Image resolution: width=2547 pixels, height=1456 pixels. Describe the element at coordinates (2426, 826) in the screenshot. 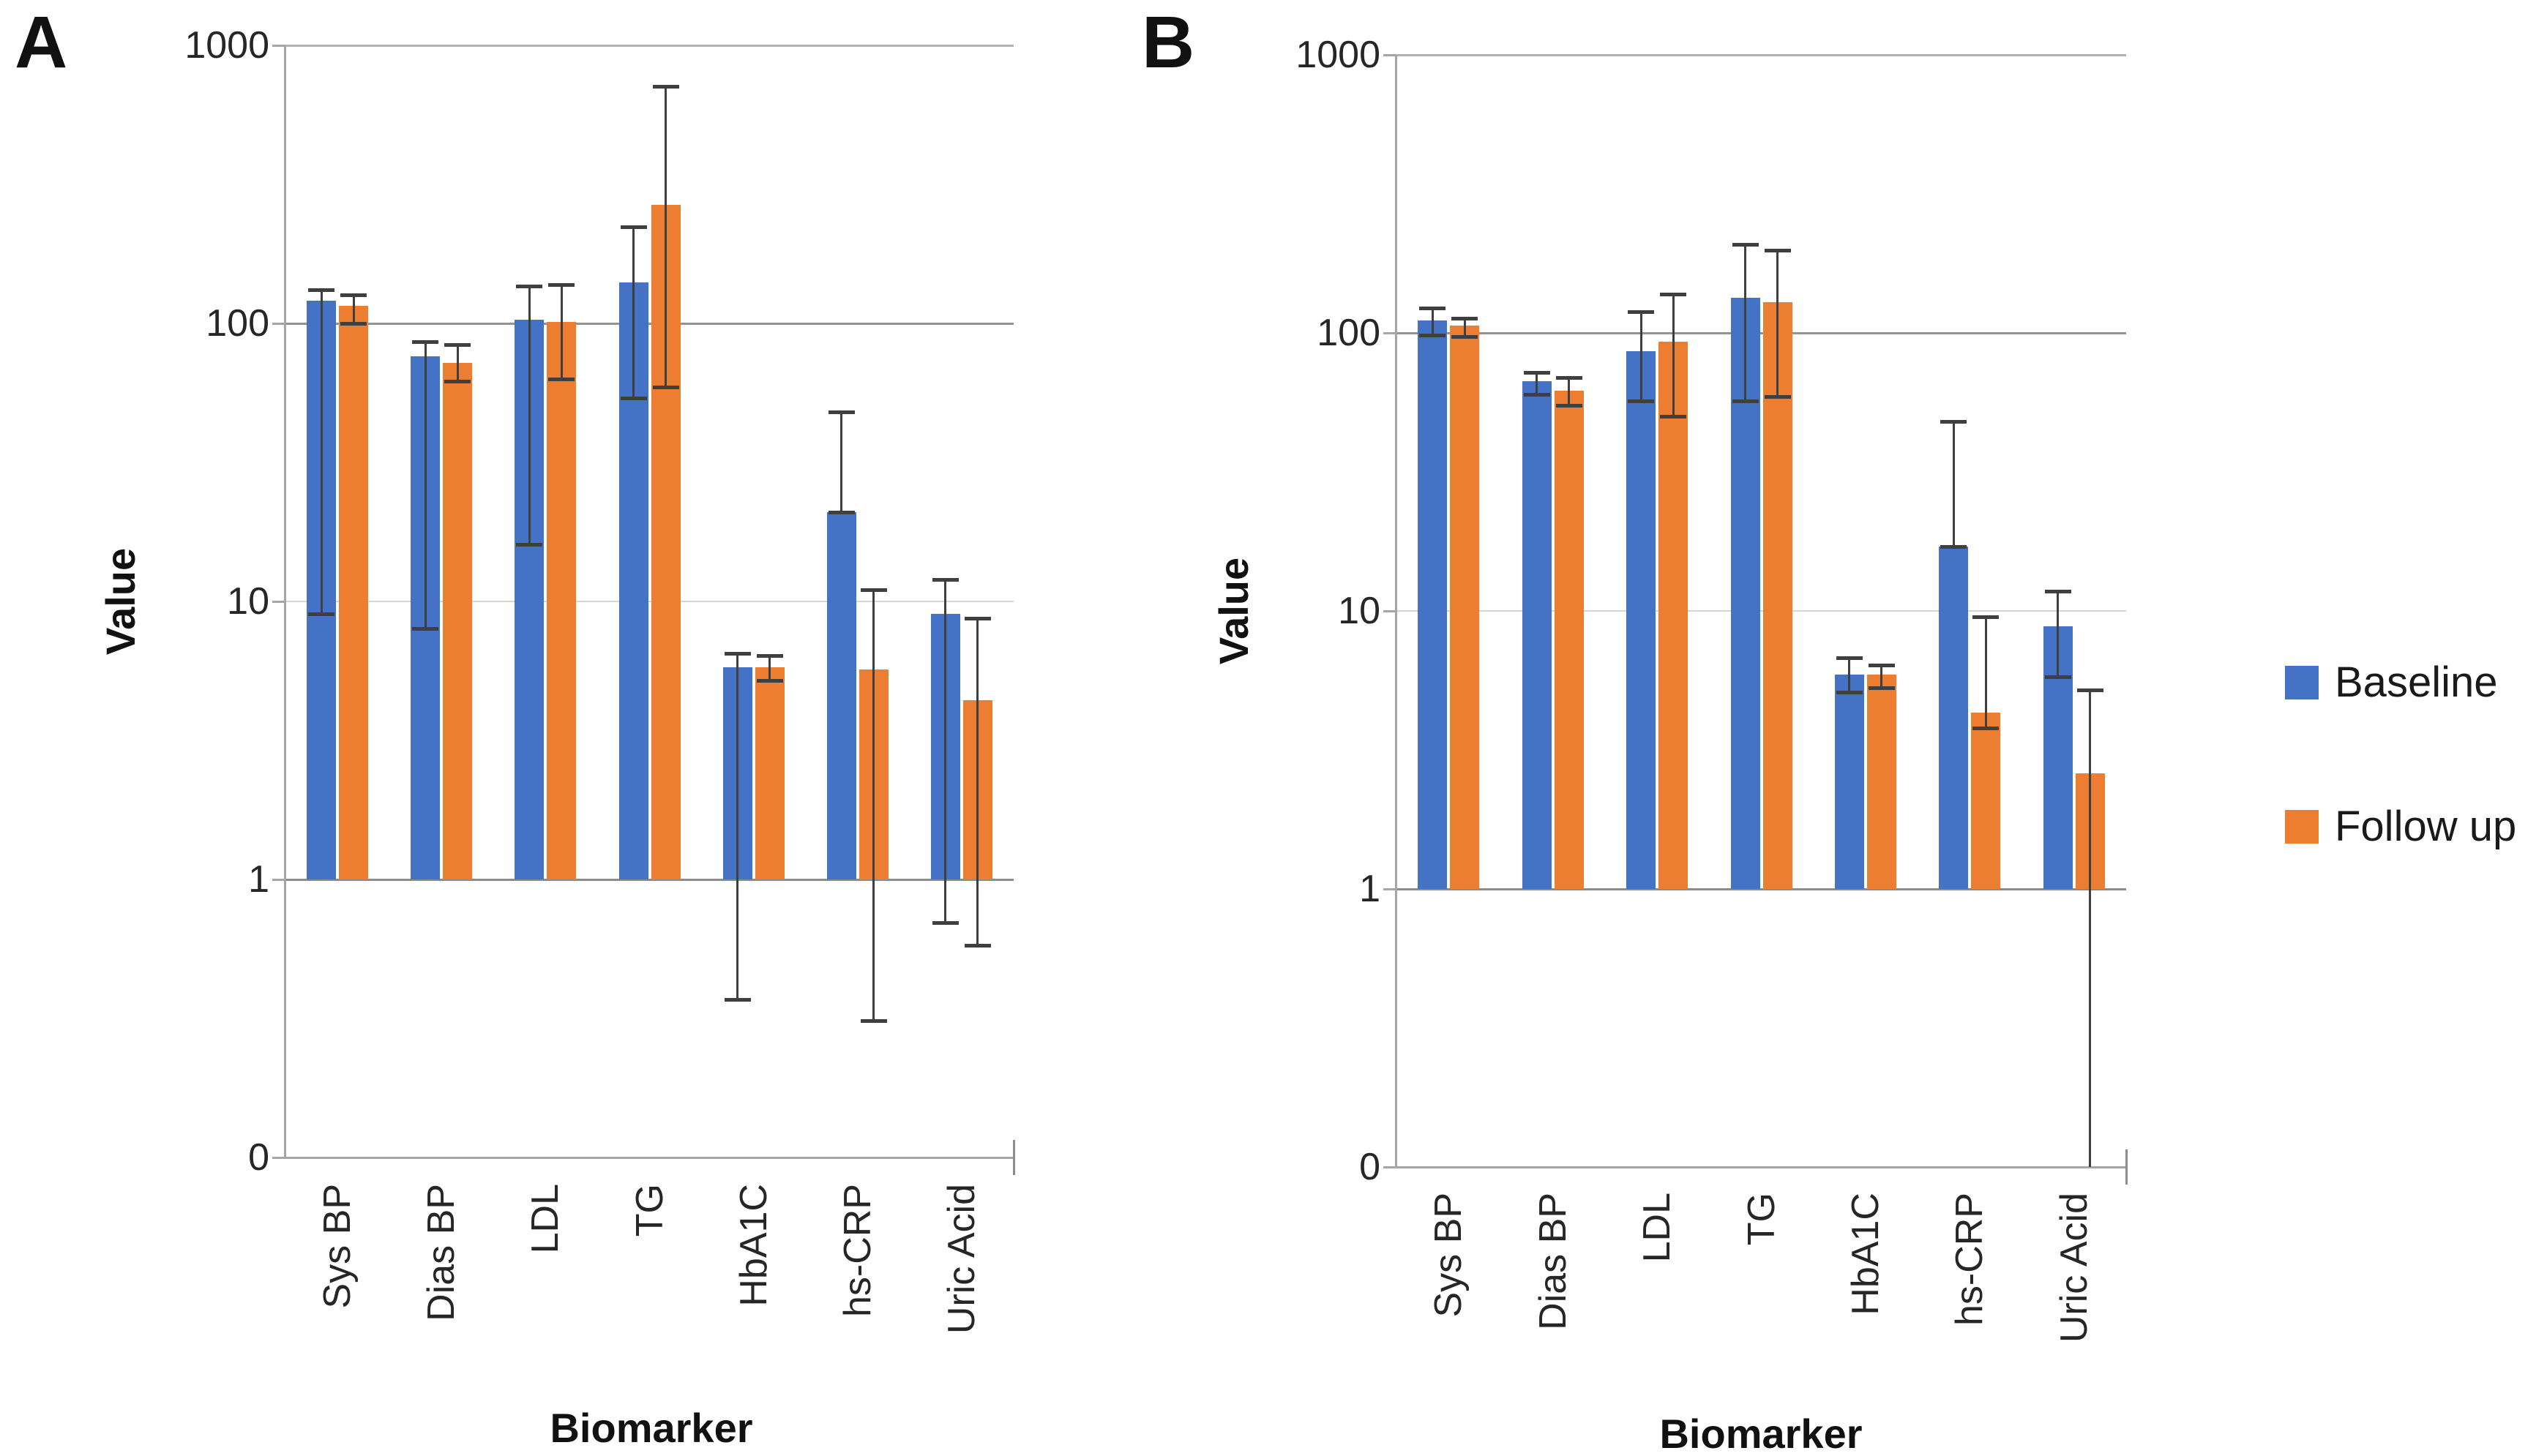

I see `legend-label-follow-up: Follow up` at that location.